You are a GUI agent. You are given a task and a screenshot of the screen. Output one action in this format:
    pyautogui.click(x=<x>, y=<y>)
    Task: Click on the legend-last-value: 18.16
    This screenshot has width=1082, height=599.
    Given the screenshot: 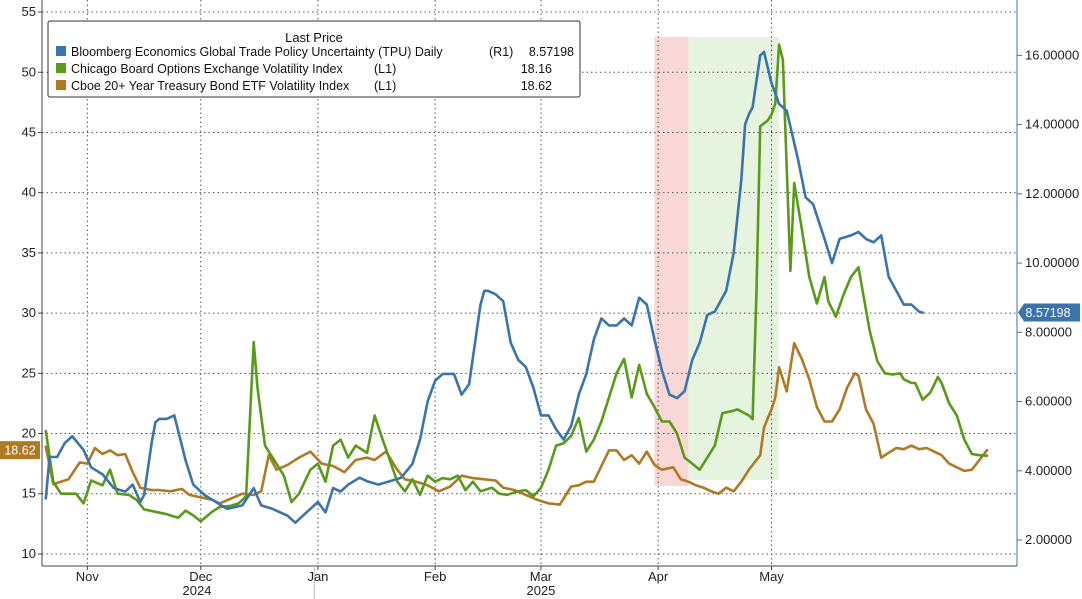 What is the action you would take?
    pyautogui.click(x=536, y=69)
    